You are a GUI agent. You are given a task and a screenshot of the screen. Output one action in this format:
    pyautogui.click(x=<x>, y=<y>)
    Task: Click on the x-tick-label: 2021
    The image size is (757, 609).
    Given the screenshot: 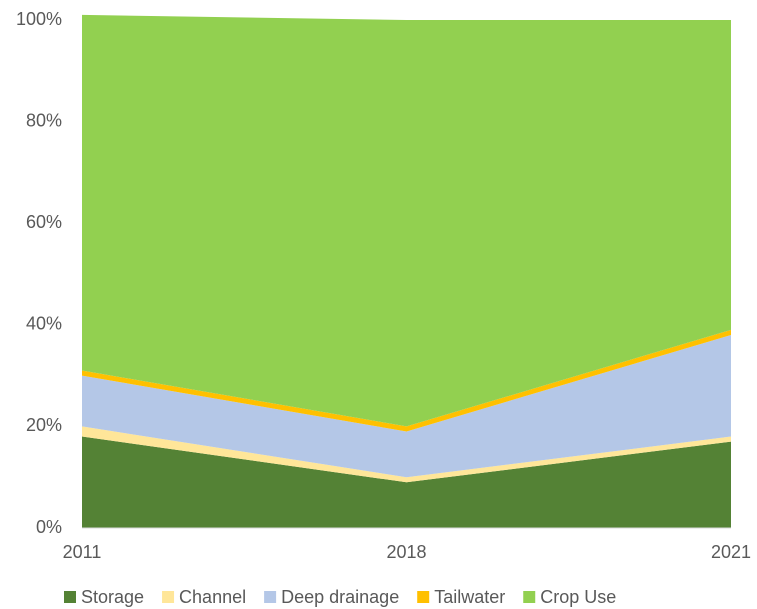 What is the action you would take?
    pyautogui.click(x=731, y=552)
    